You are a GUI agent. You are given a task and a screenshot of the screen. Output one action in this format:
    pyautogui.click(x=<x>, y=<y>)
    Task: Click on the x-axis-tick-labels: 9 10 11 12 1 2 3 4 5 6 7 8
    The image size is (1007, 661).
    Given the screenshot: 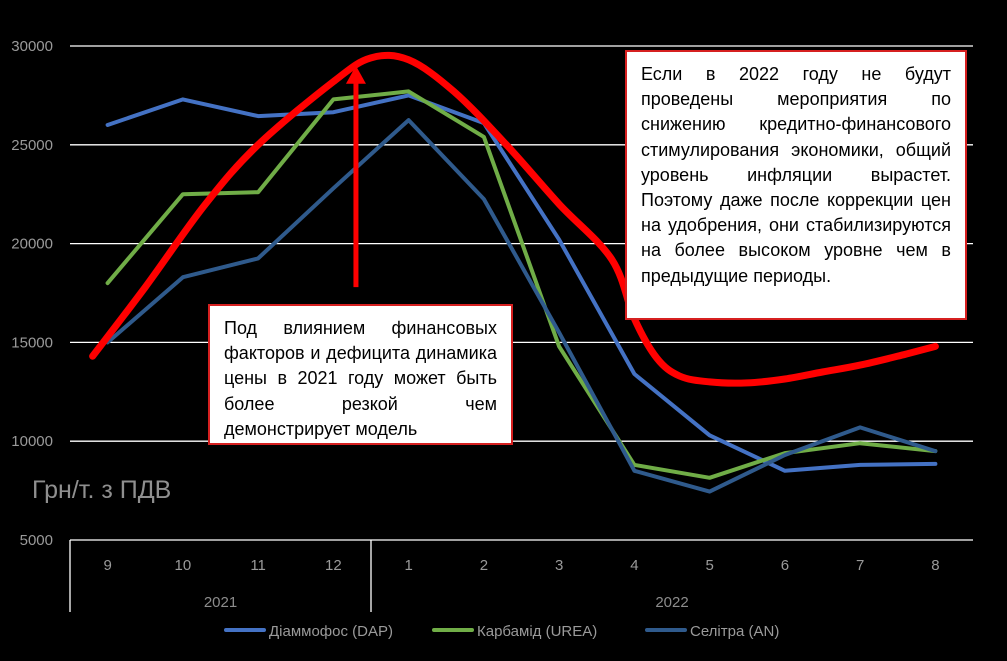 What is the action you would take?
    pyautogui.click(x=521, y=565)
    